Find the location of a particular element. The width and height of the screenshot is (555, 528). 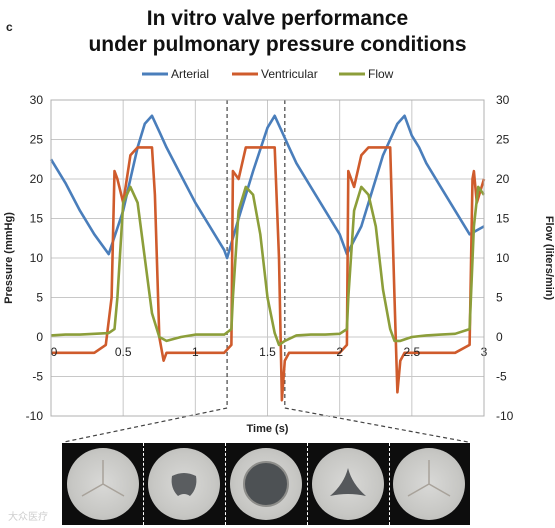

y-tick-label-right: -10 is located at coordinates (505, 416).